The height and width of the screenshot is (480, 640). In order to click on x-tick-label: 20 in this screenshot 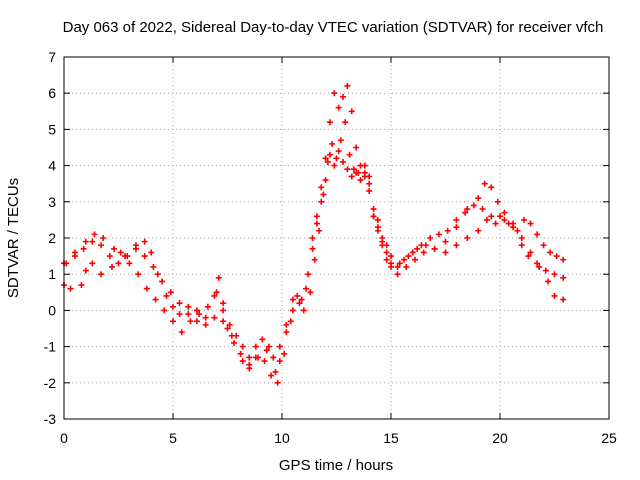, I will do `click(500, 438)`.